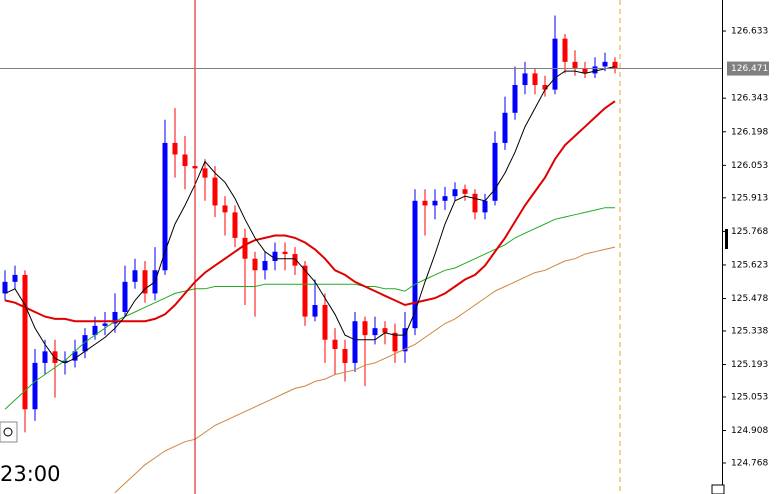 Image resolution: width=777 pixels, height=494 pixels. I want to click on y-tick-label: 124.768, so click(749, 463).